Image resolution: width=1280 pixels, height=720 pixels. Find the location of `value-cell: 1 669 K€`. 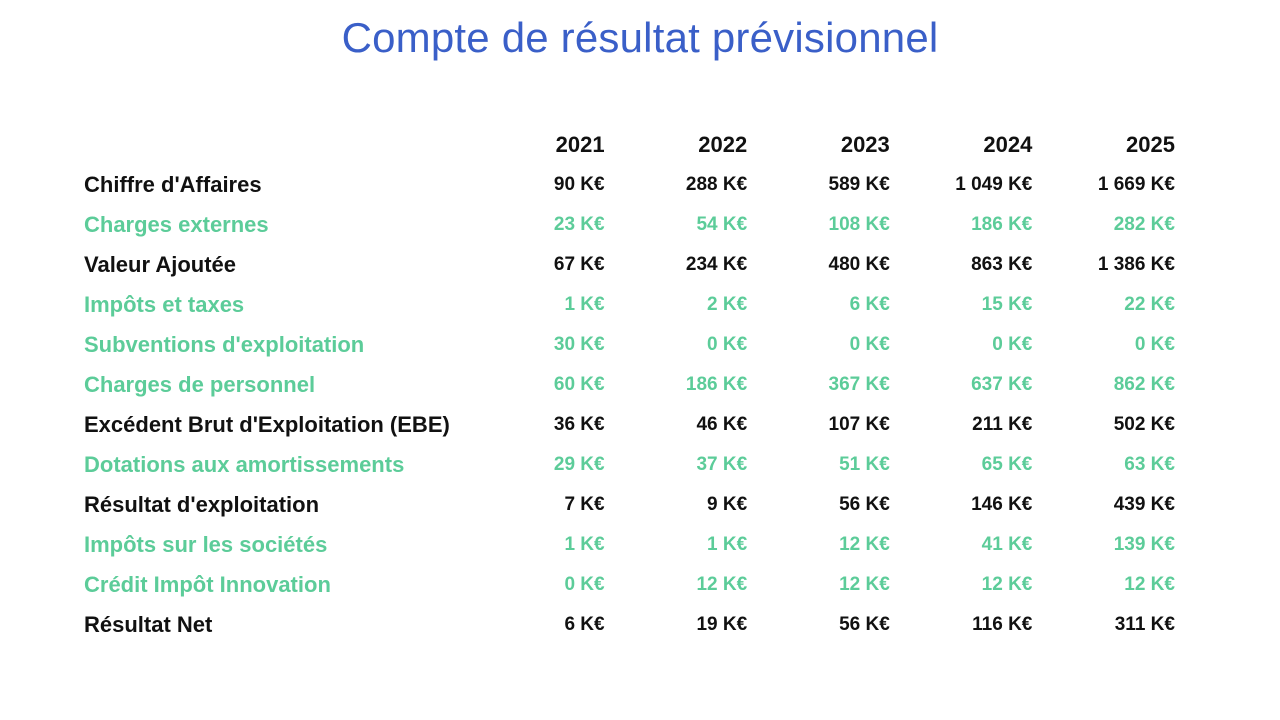

value-cell: 1 669 K€ is located at coordinates (1103, 185).